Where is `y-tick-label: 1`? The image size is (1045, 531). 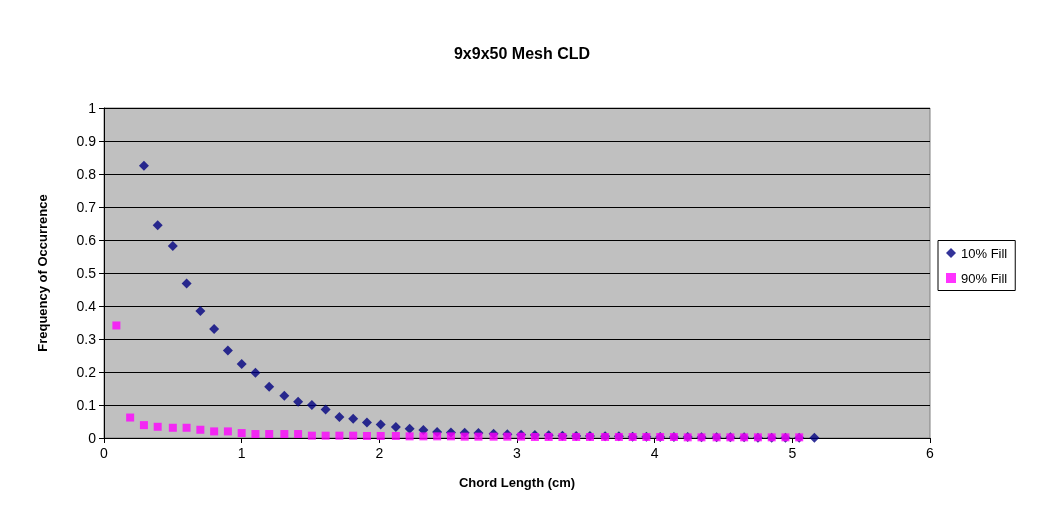 y-tick-label: 1 is located at coordinates (92, 108).